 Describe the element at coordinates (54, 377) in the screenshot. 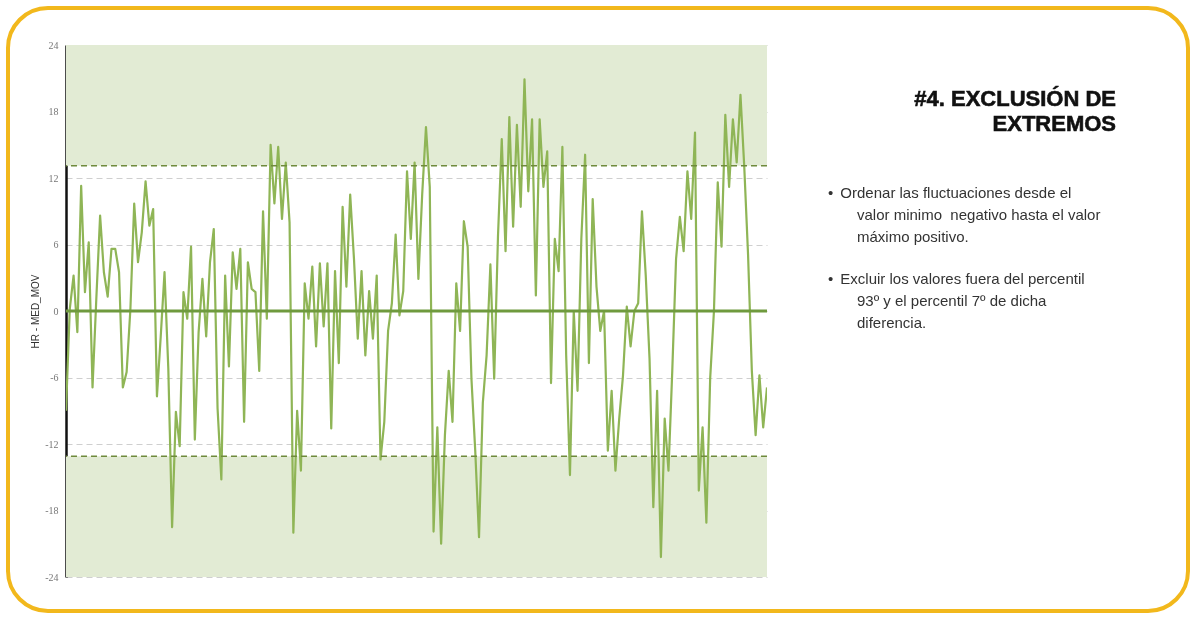

I see `y-tick-label: -6` at that location.